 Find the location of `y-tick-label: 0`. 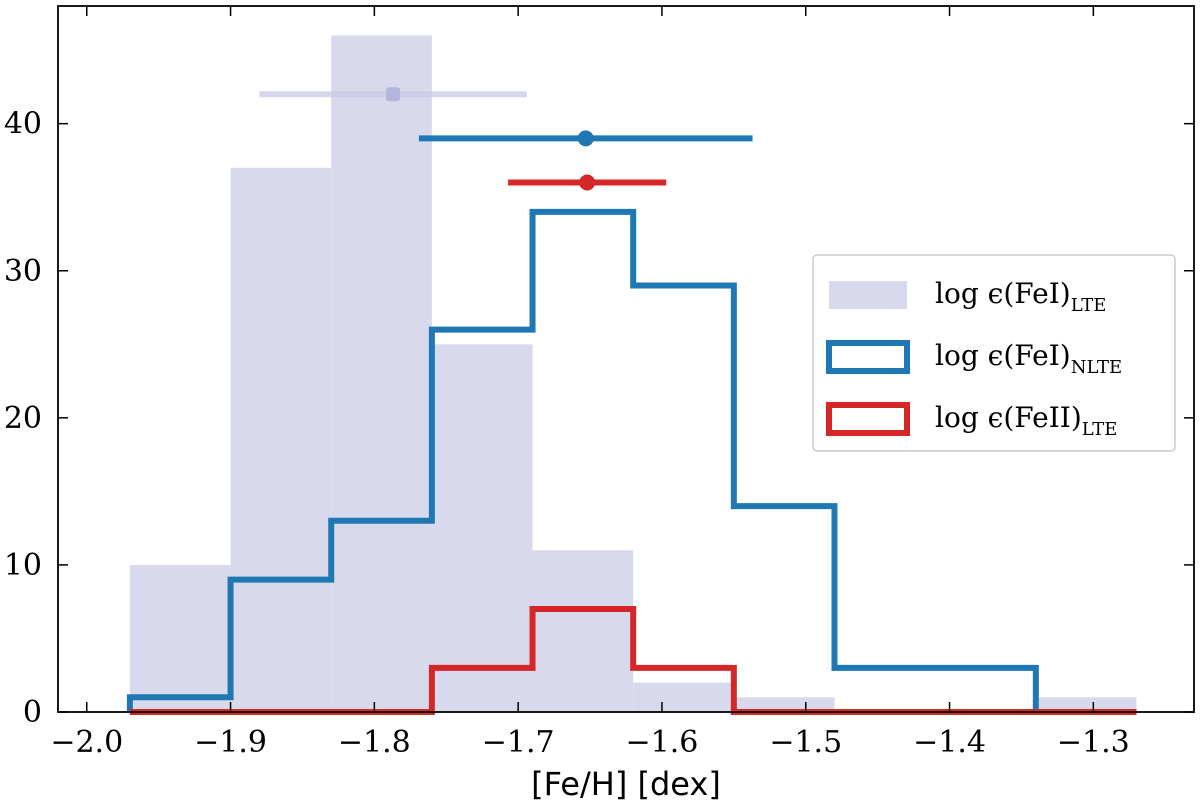

y-tick-label: 0 is located at coordinates (32, 712).